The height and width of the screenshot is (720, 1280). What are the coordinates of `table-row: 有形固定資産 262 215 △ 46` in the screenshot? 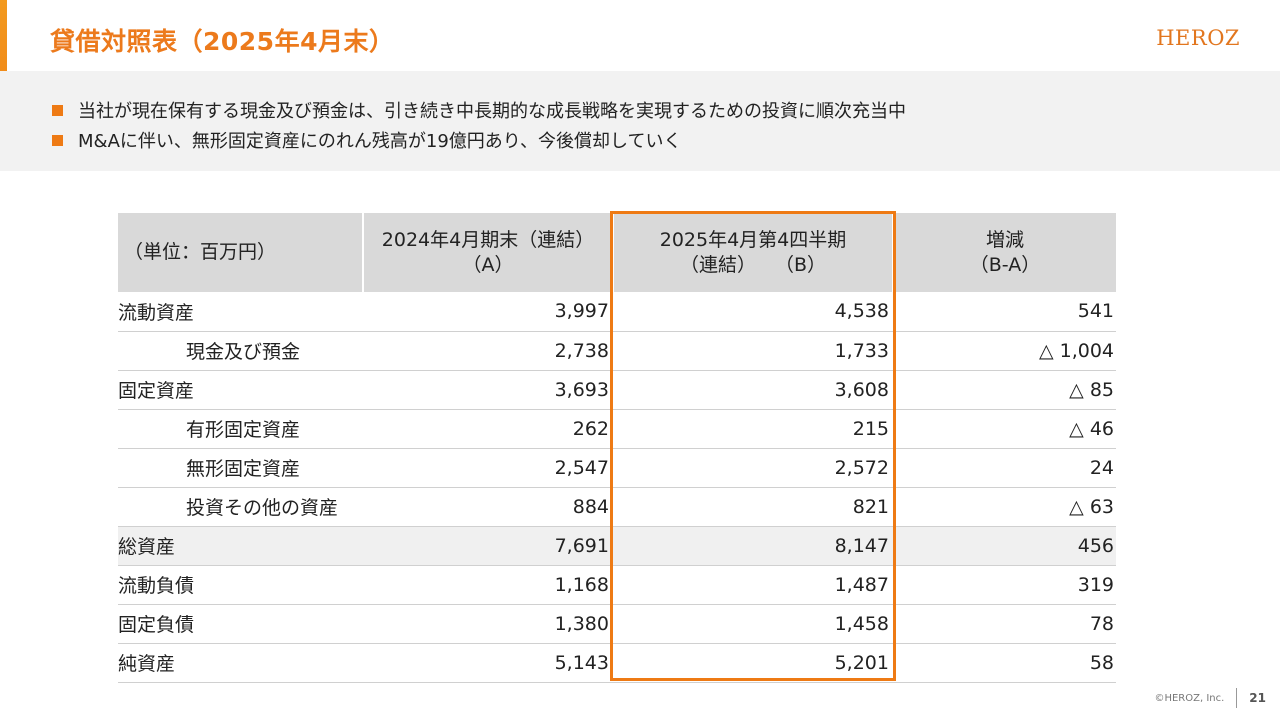 It's located at (617, 429).